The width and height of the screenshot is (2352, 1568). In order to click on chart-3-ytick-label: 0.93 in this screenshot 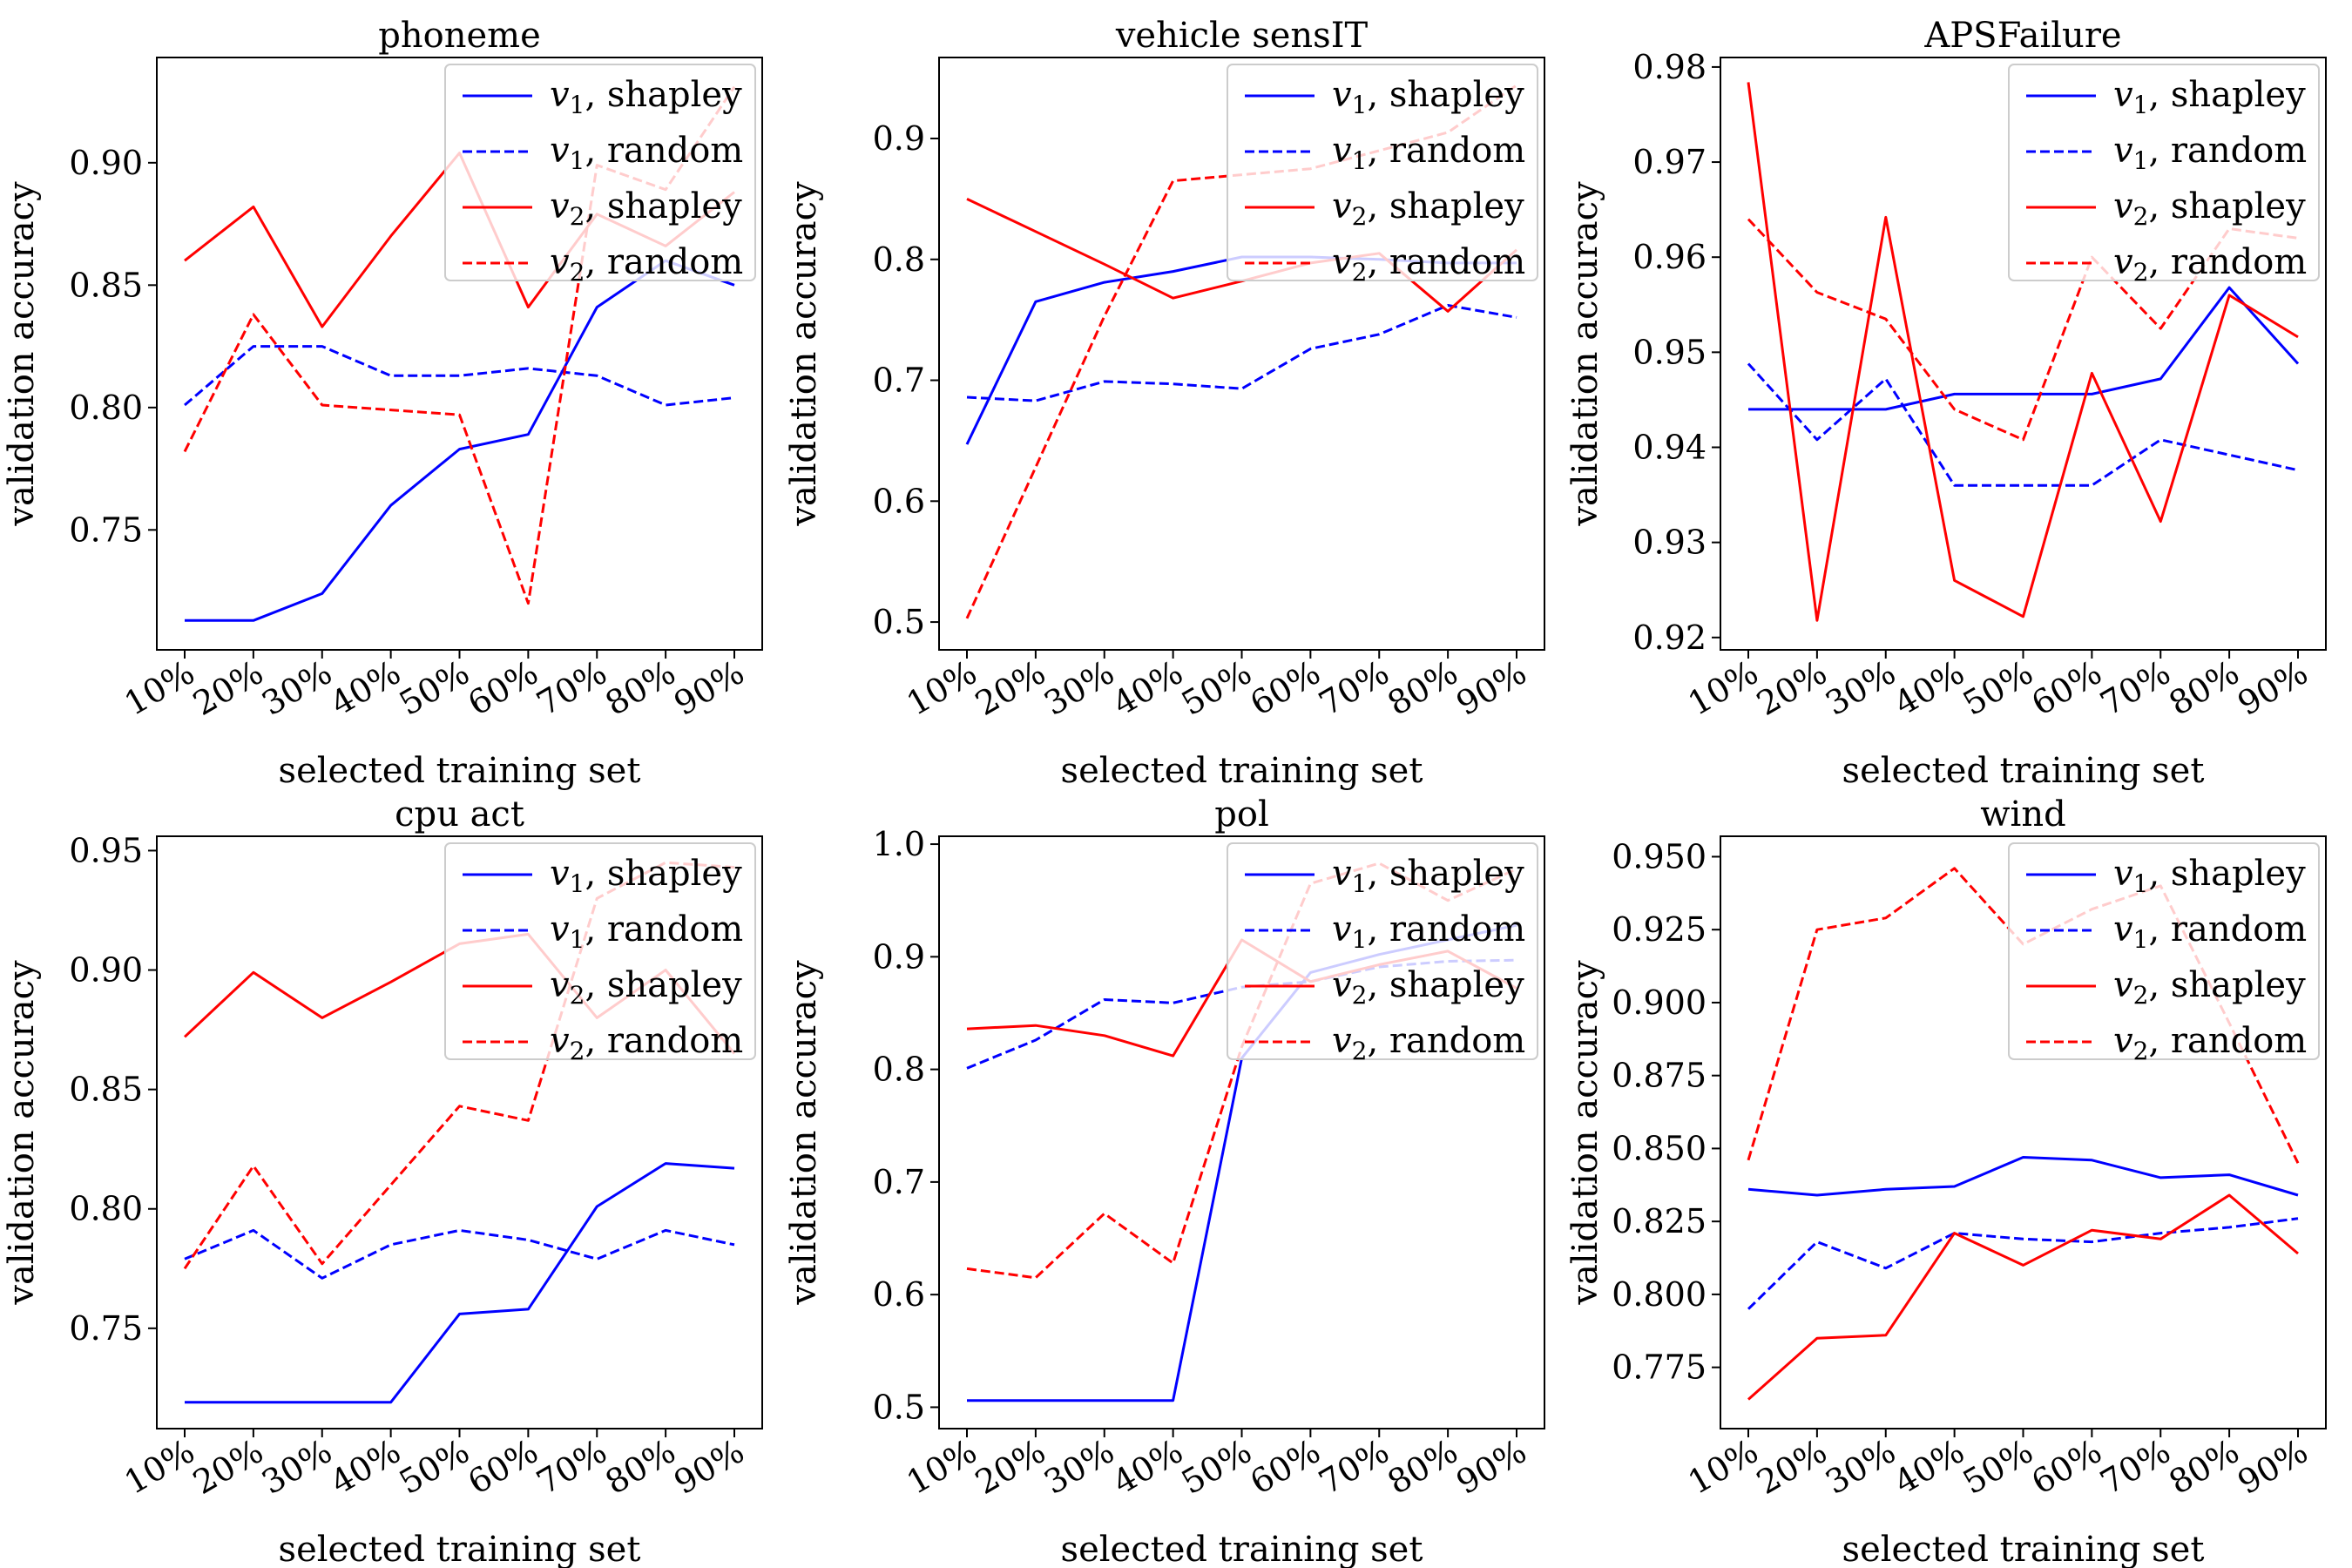, I will do `click(1669, 543)`.